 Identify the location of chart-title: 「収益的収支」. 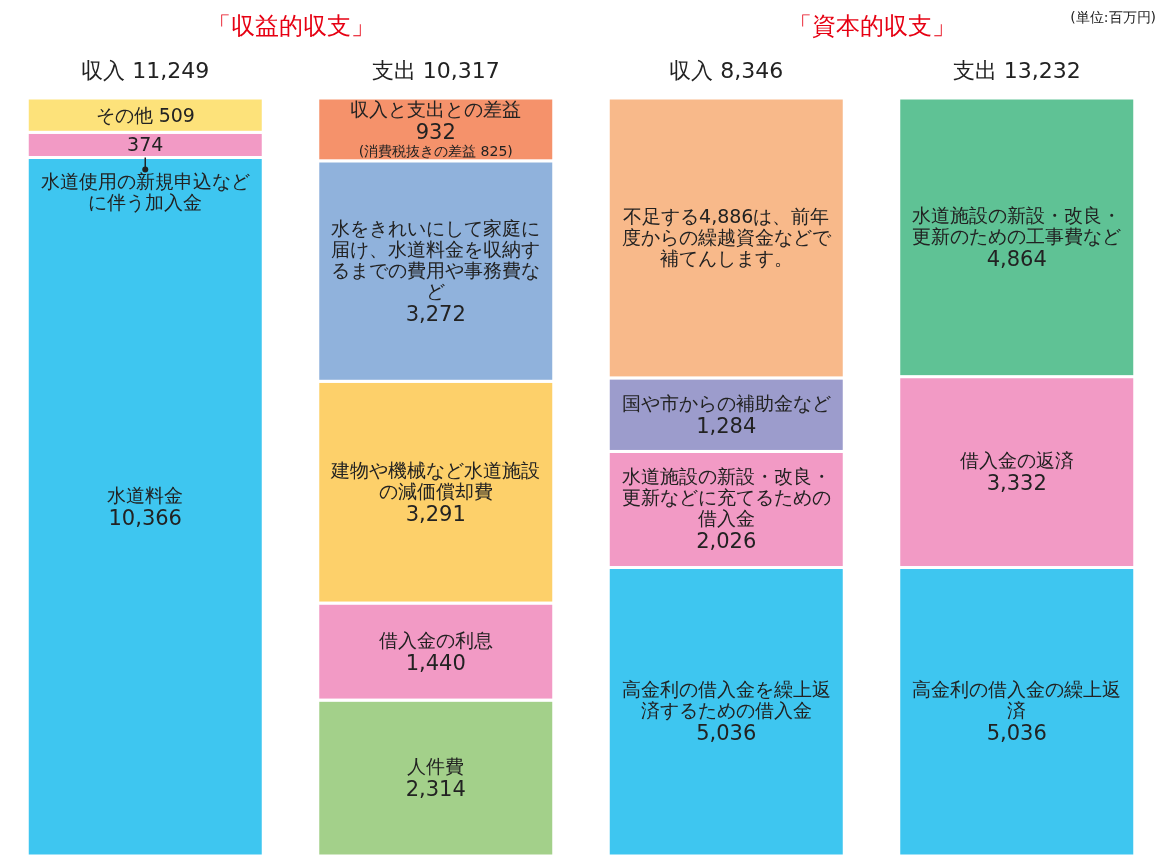
(290, 26).